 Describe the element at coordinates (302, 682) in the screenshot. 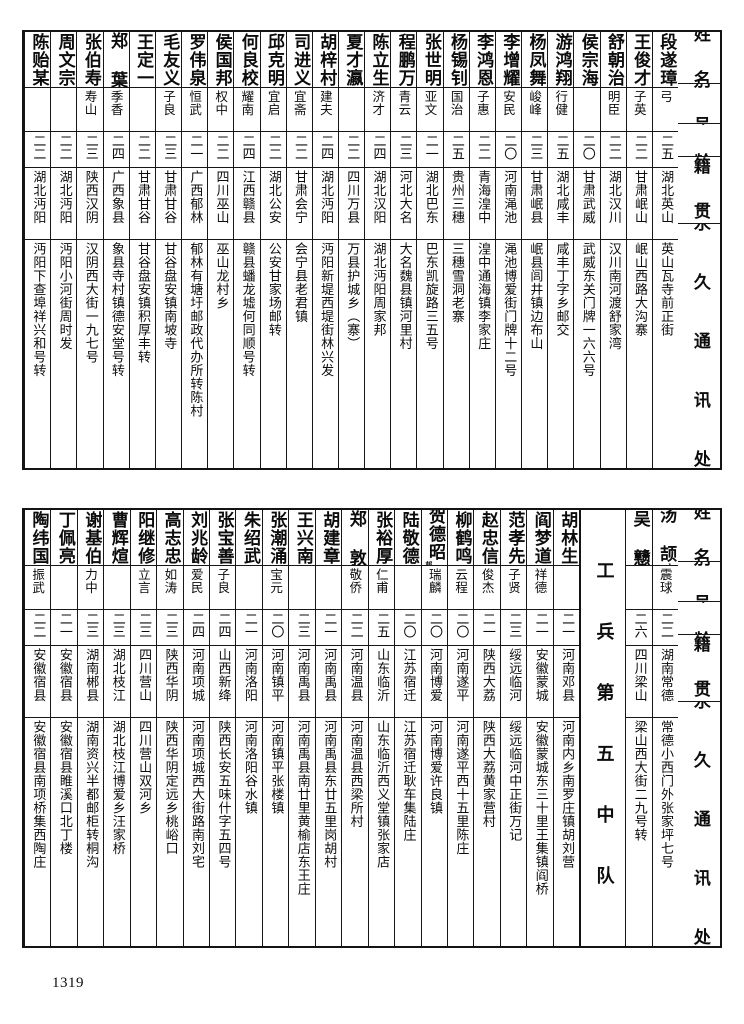

I see `origin-cell: 河南禹县` at that location.